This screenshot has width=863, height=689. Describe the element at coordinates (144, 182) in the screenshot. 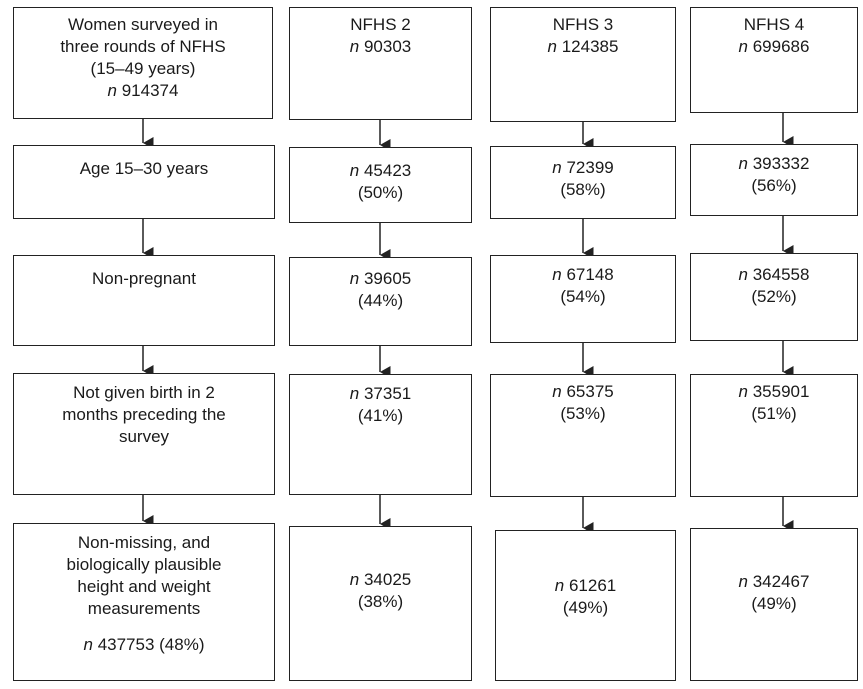

I see `box-overall-age: Age 15–30 years` at that location.